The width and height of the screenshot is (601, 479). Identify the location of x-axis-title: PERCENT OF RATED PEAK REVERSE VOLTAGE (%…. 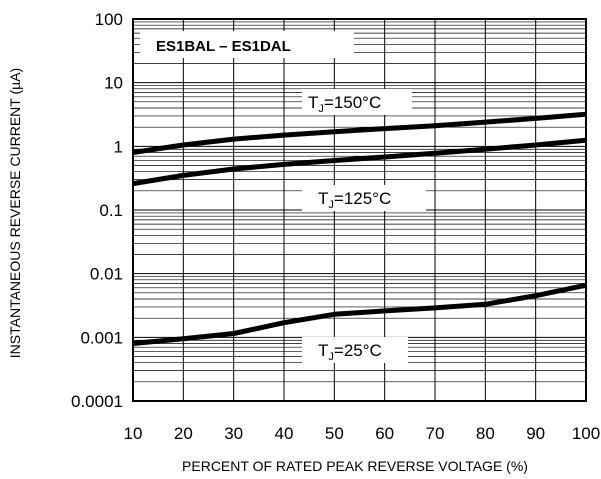
(355, 466).